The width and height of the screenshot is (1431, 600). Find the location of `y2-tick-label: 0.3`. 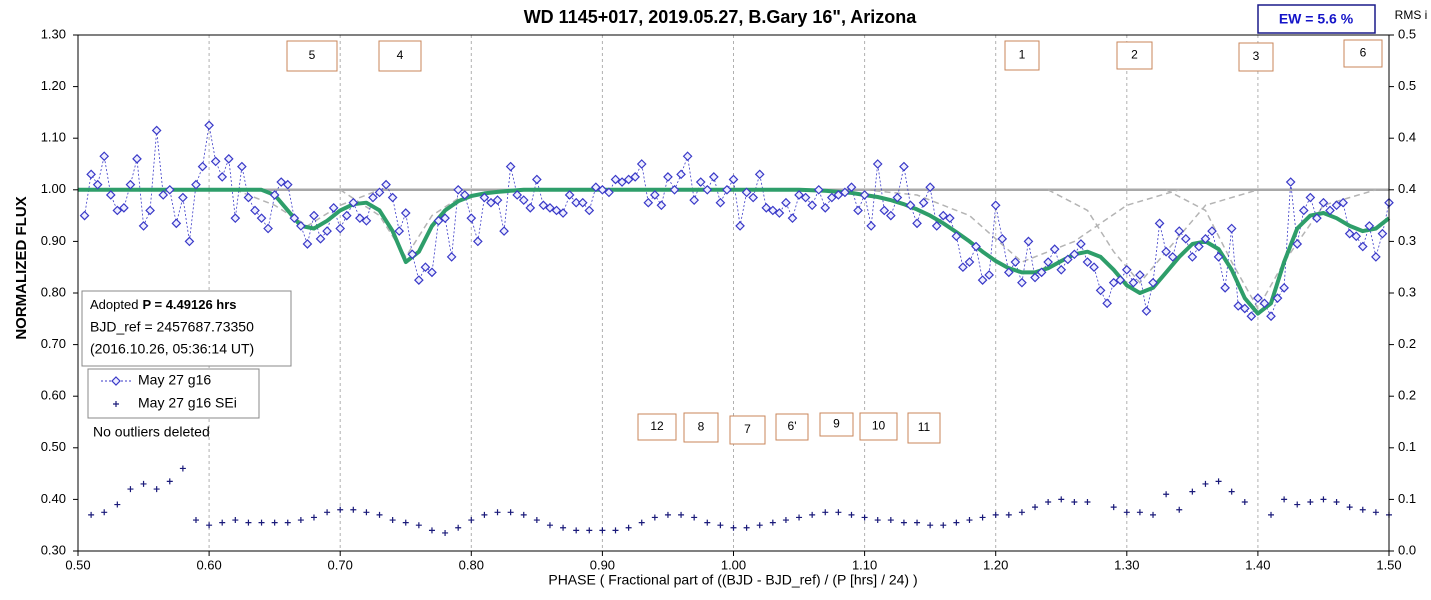

y2-tick-label: 0.3 is located at coordinates (1407, 291).